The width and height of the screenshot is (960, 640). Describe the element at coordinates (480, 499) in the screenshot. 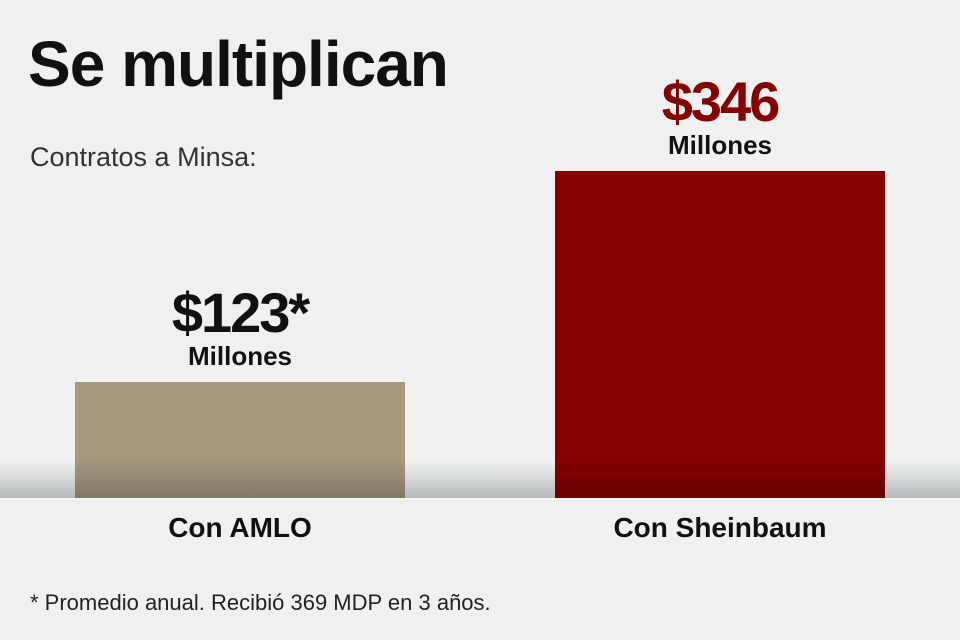

I see `baseline` at that location.